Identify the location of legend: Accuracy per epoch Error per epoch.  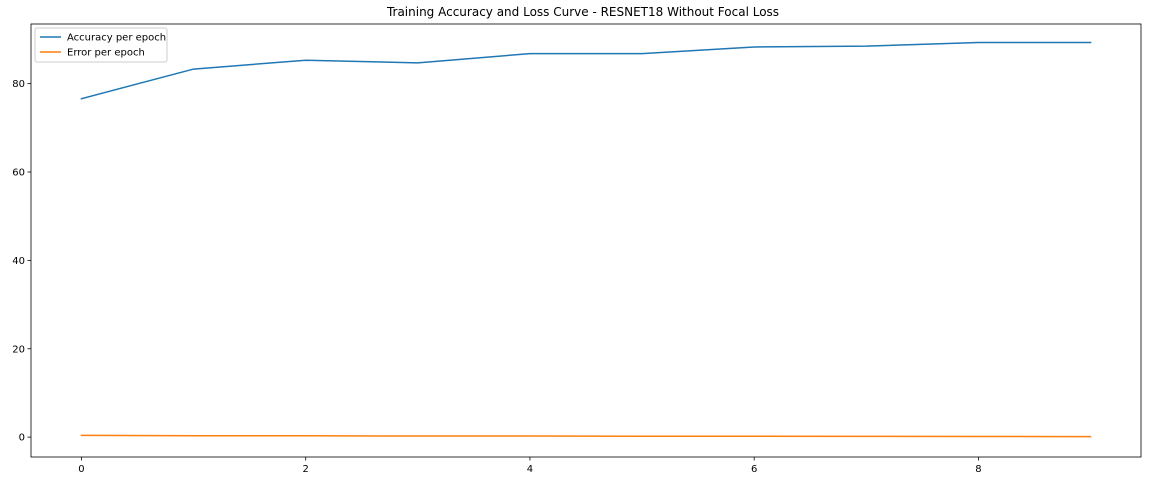
(101, 45).